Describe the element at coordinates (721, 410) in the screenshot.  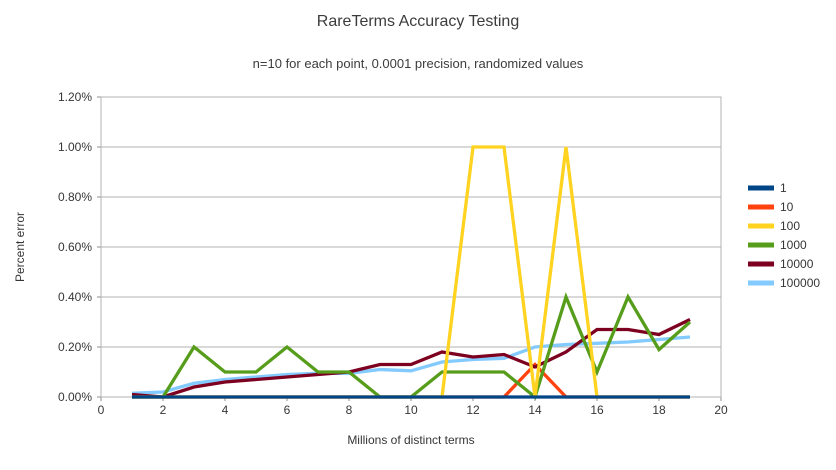
I see `x-tick-label: 20` at that location.